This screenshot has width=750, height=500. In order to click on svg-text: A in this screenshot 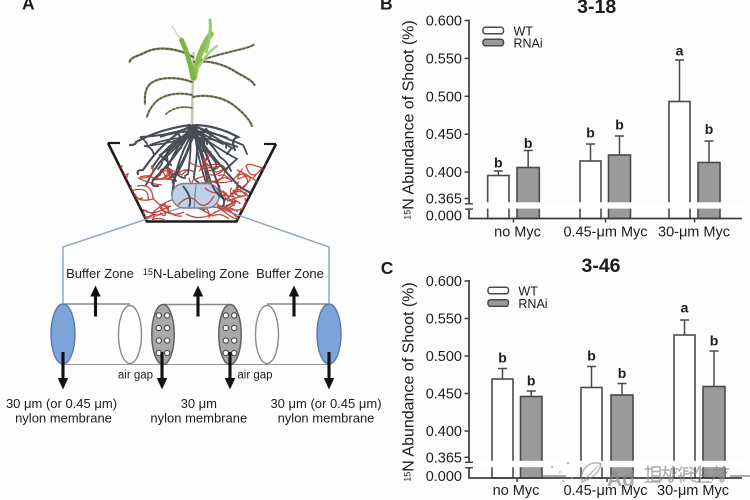, I will do `click(28, 6)`.